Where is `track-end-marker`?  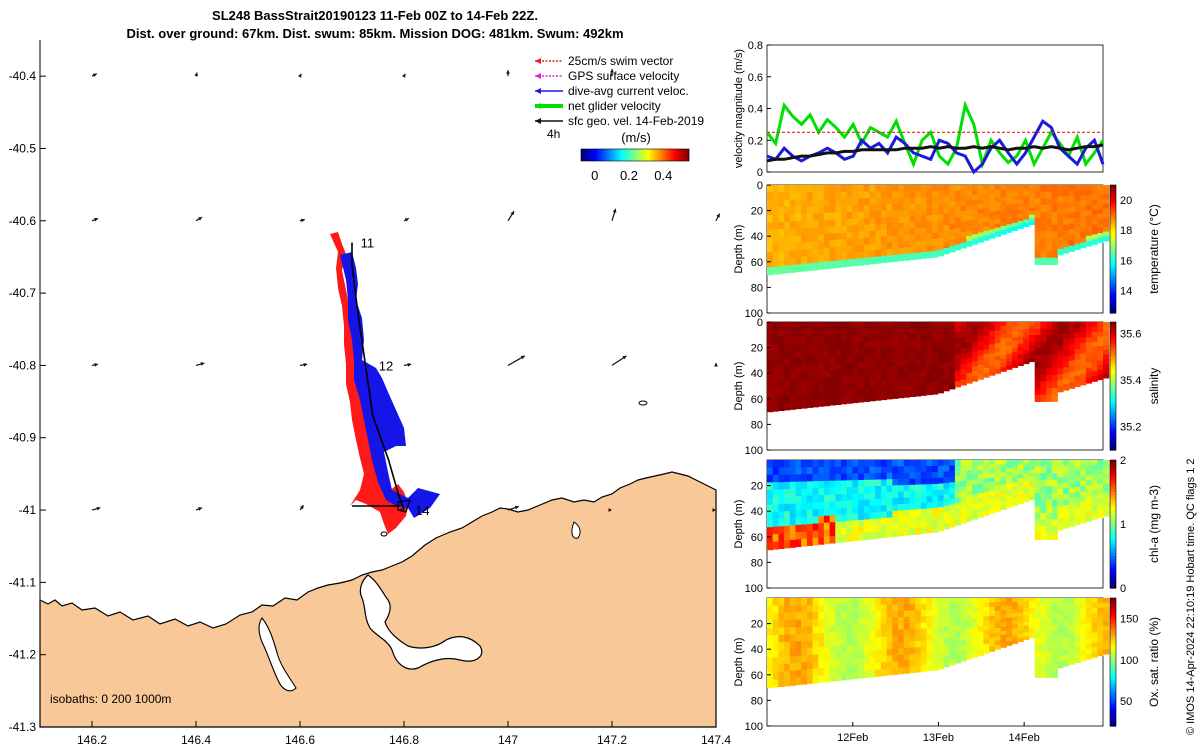 track-end-marker is located at coordinates (404, 506).